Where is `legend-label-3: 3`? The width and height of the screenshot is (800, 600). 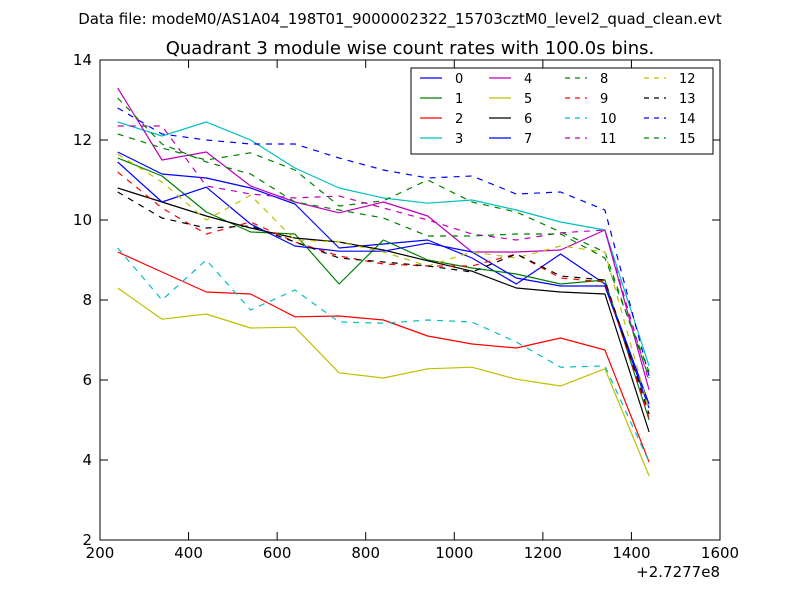 legend-label-3: 3 is located at coordinates (459, 139).